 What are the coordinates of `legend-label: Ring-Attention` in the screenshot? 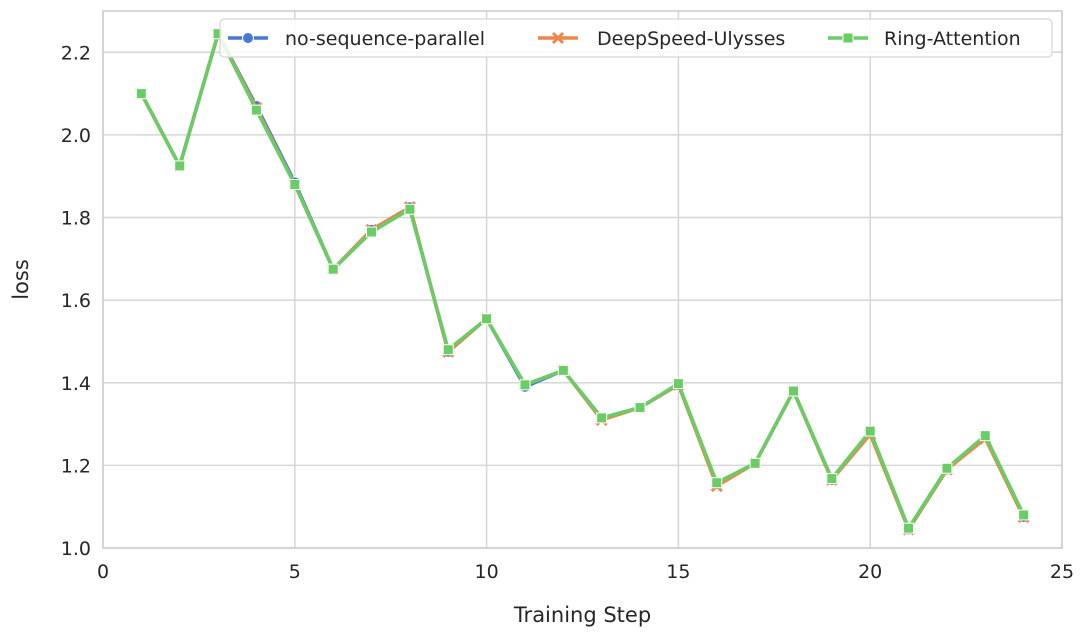 It's located at (952, 39).